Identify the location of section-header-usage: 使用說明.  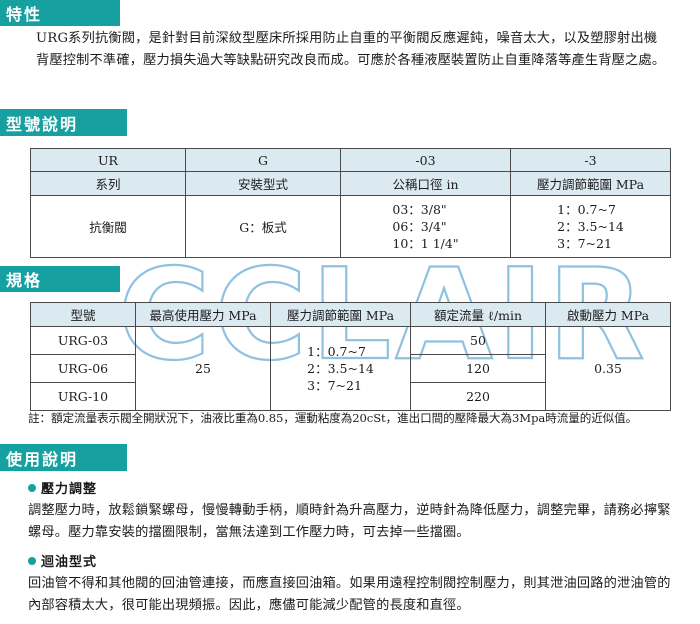
(63, 457).